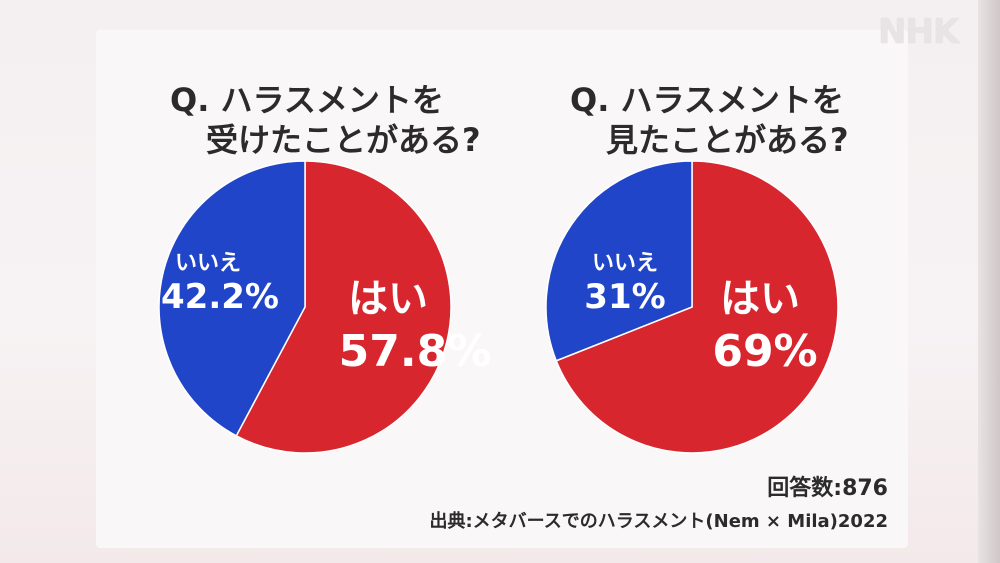  Describe the element at coordinates (415, 351) in the screenshot. I see `pie-1-yes-value: 57.8%` at that location.